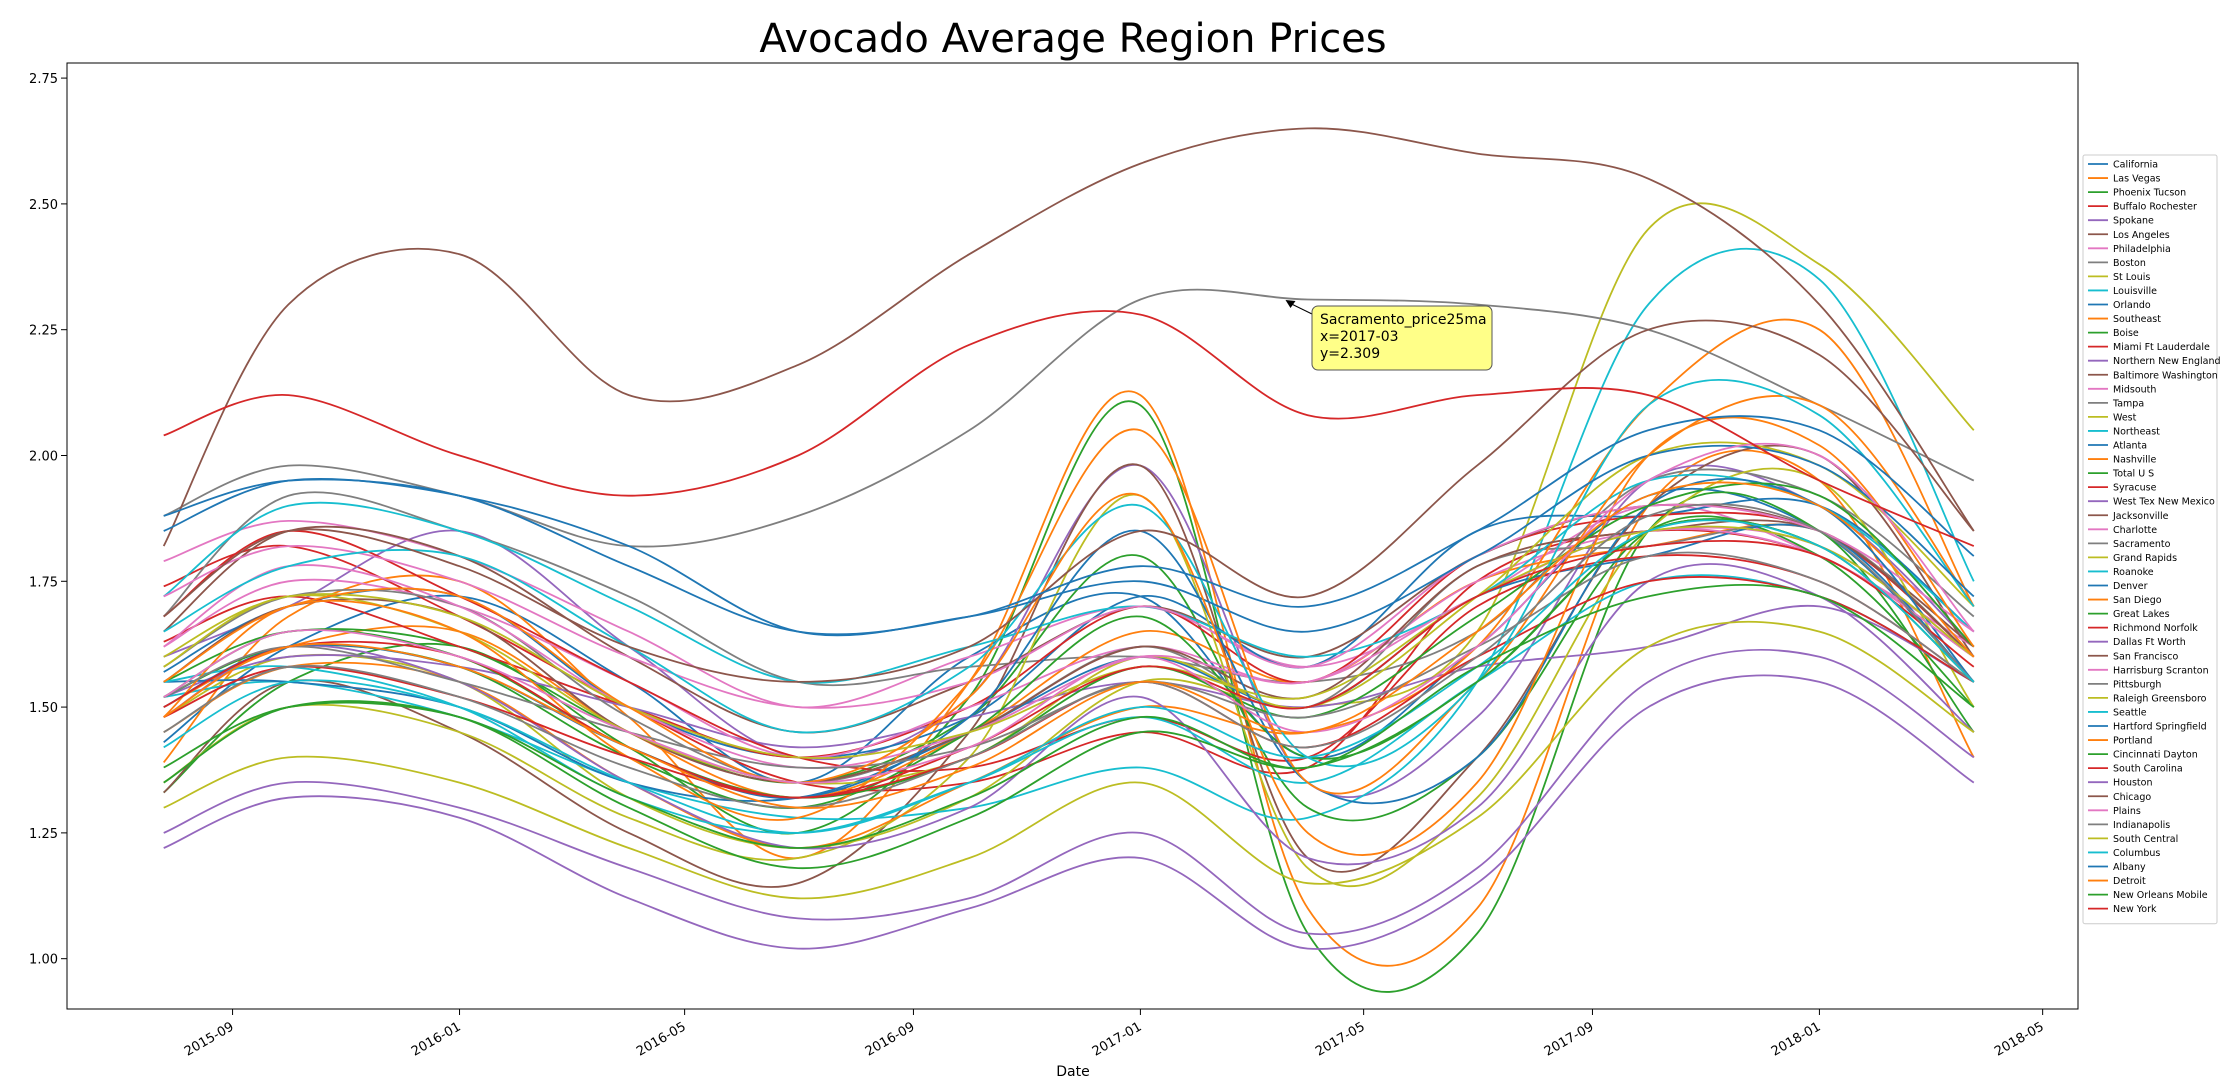 The image size is (2228, 1086). Describe the element at coordinates (1350, 354) in the screenshot. I see `annotation-line: y=2.309` at that location.